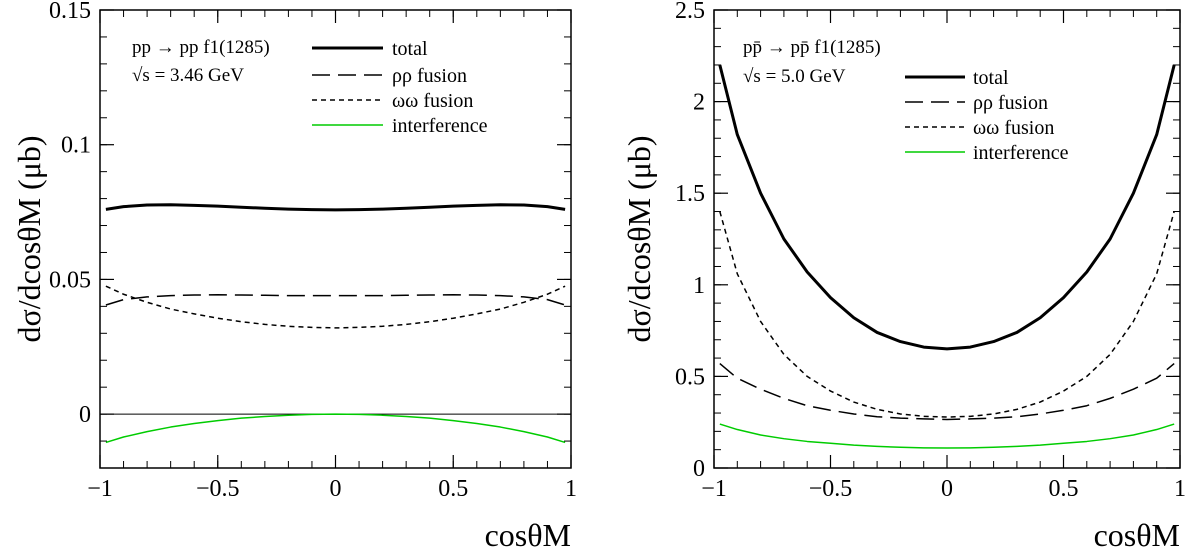 The width and height of the screenshot is (1191, 554). Describe the element at coordinates (440, 126) in the screenshot. I see `left-legend-interference: interference` at that location.